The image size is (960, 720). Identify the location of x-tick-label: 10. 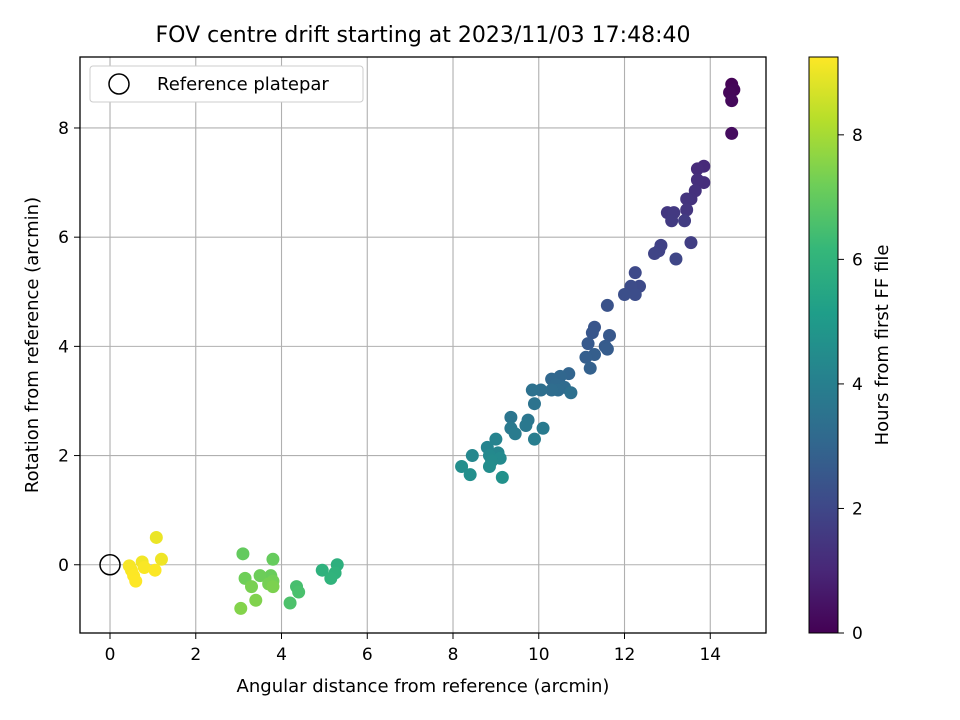
(539, 655).